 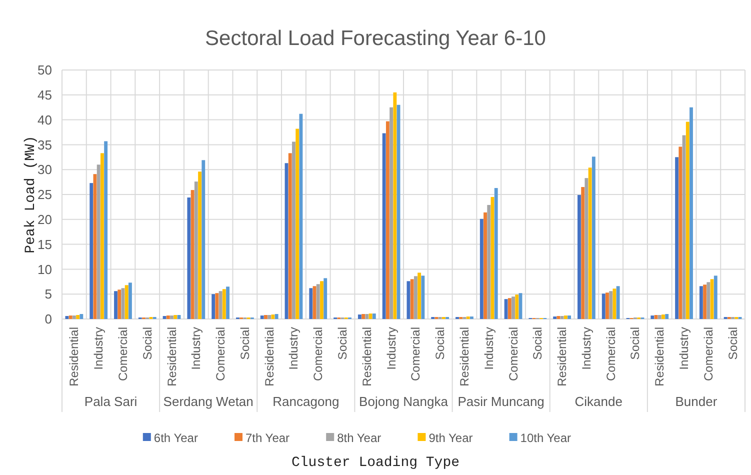 I want to click on legend-label: 9th Year, so click(x=450, y=438).